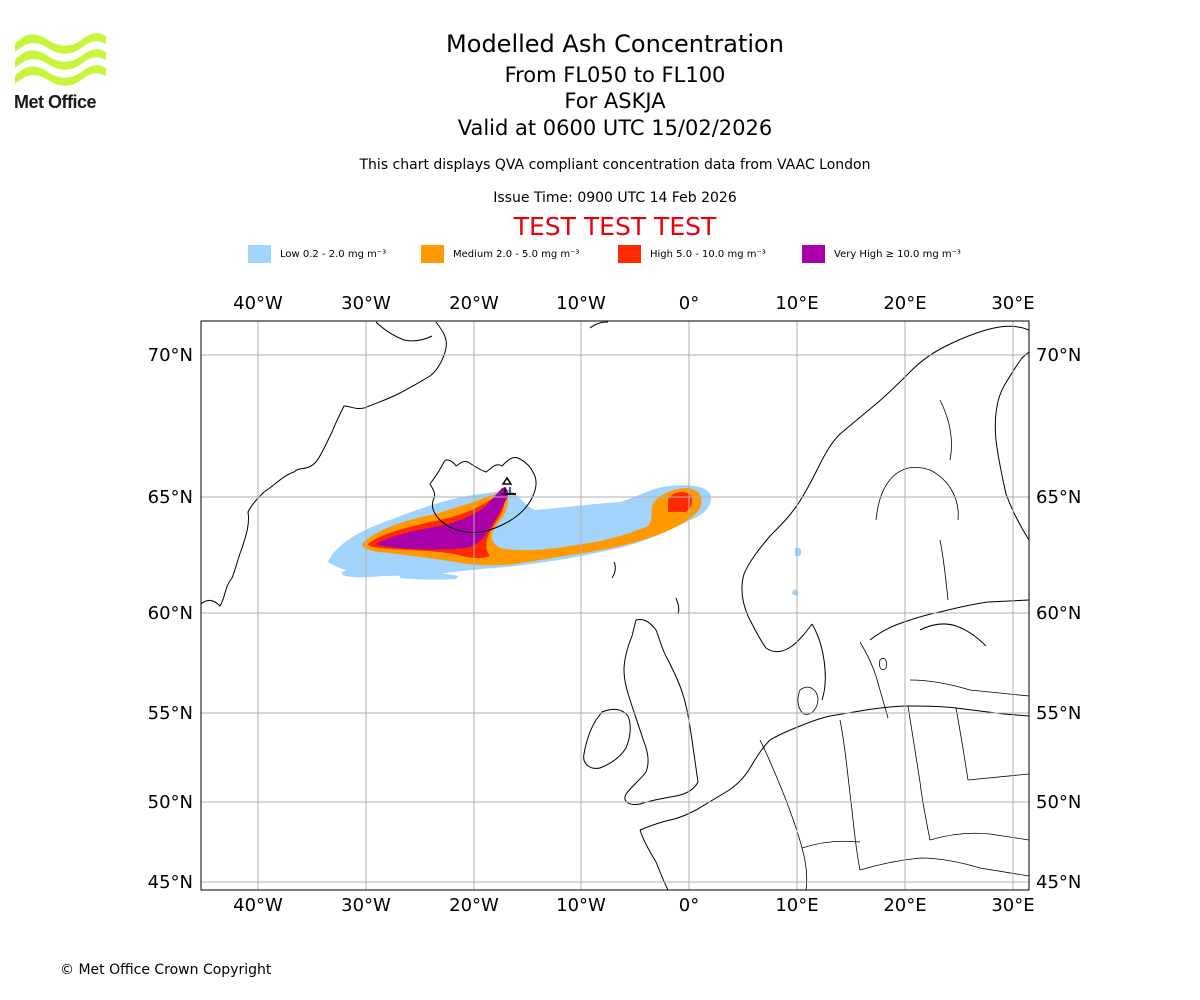  What do you see at coordinates (897, 254) in the screenshot?
I see `legend-label-very-high: Very High ≥ 10.0 mg m⁻³` at bounding box center [897, 254].